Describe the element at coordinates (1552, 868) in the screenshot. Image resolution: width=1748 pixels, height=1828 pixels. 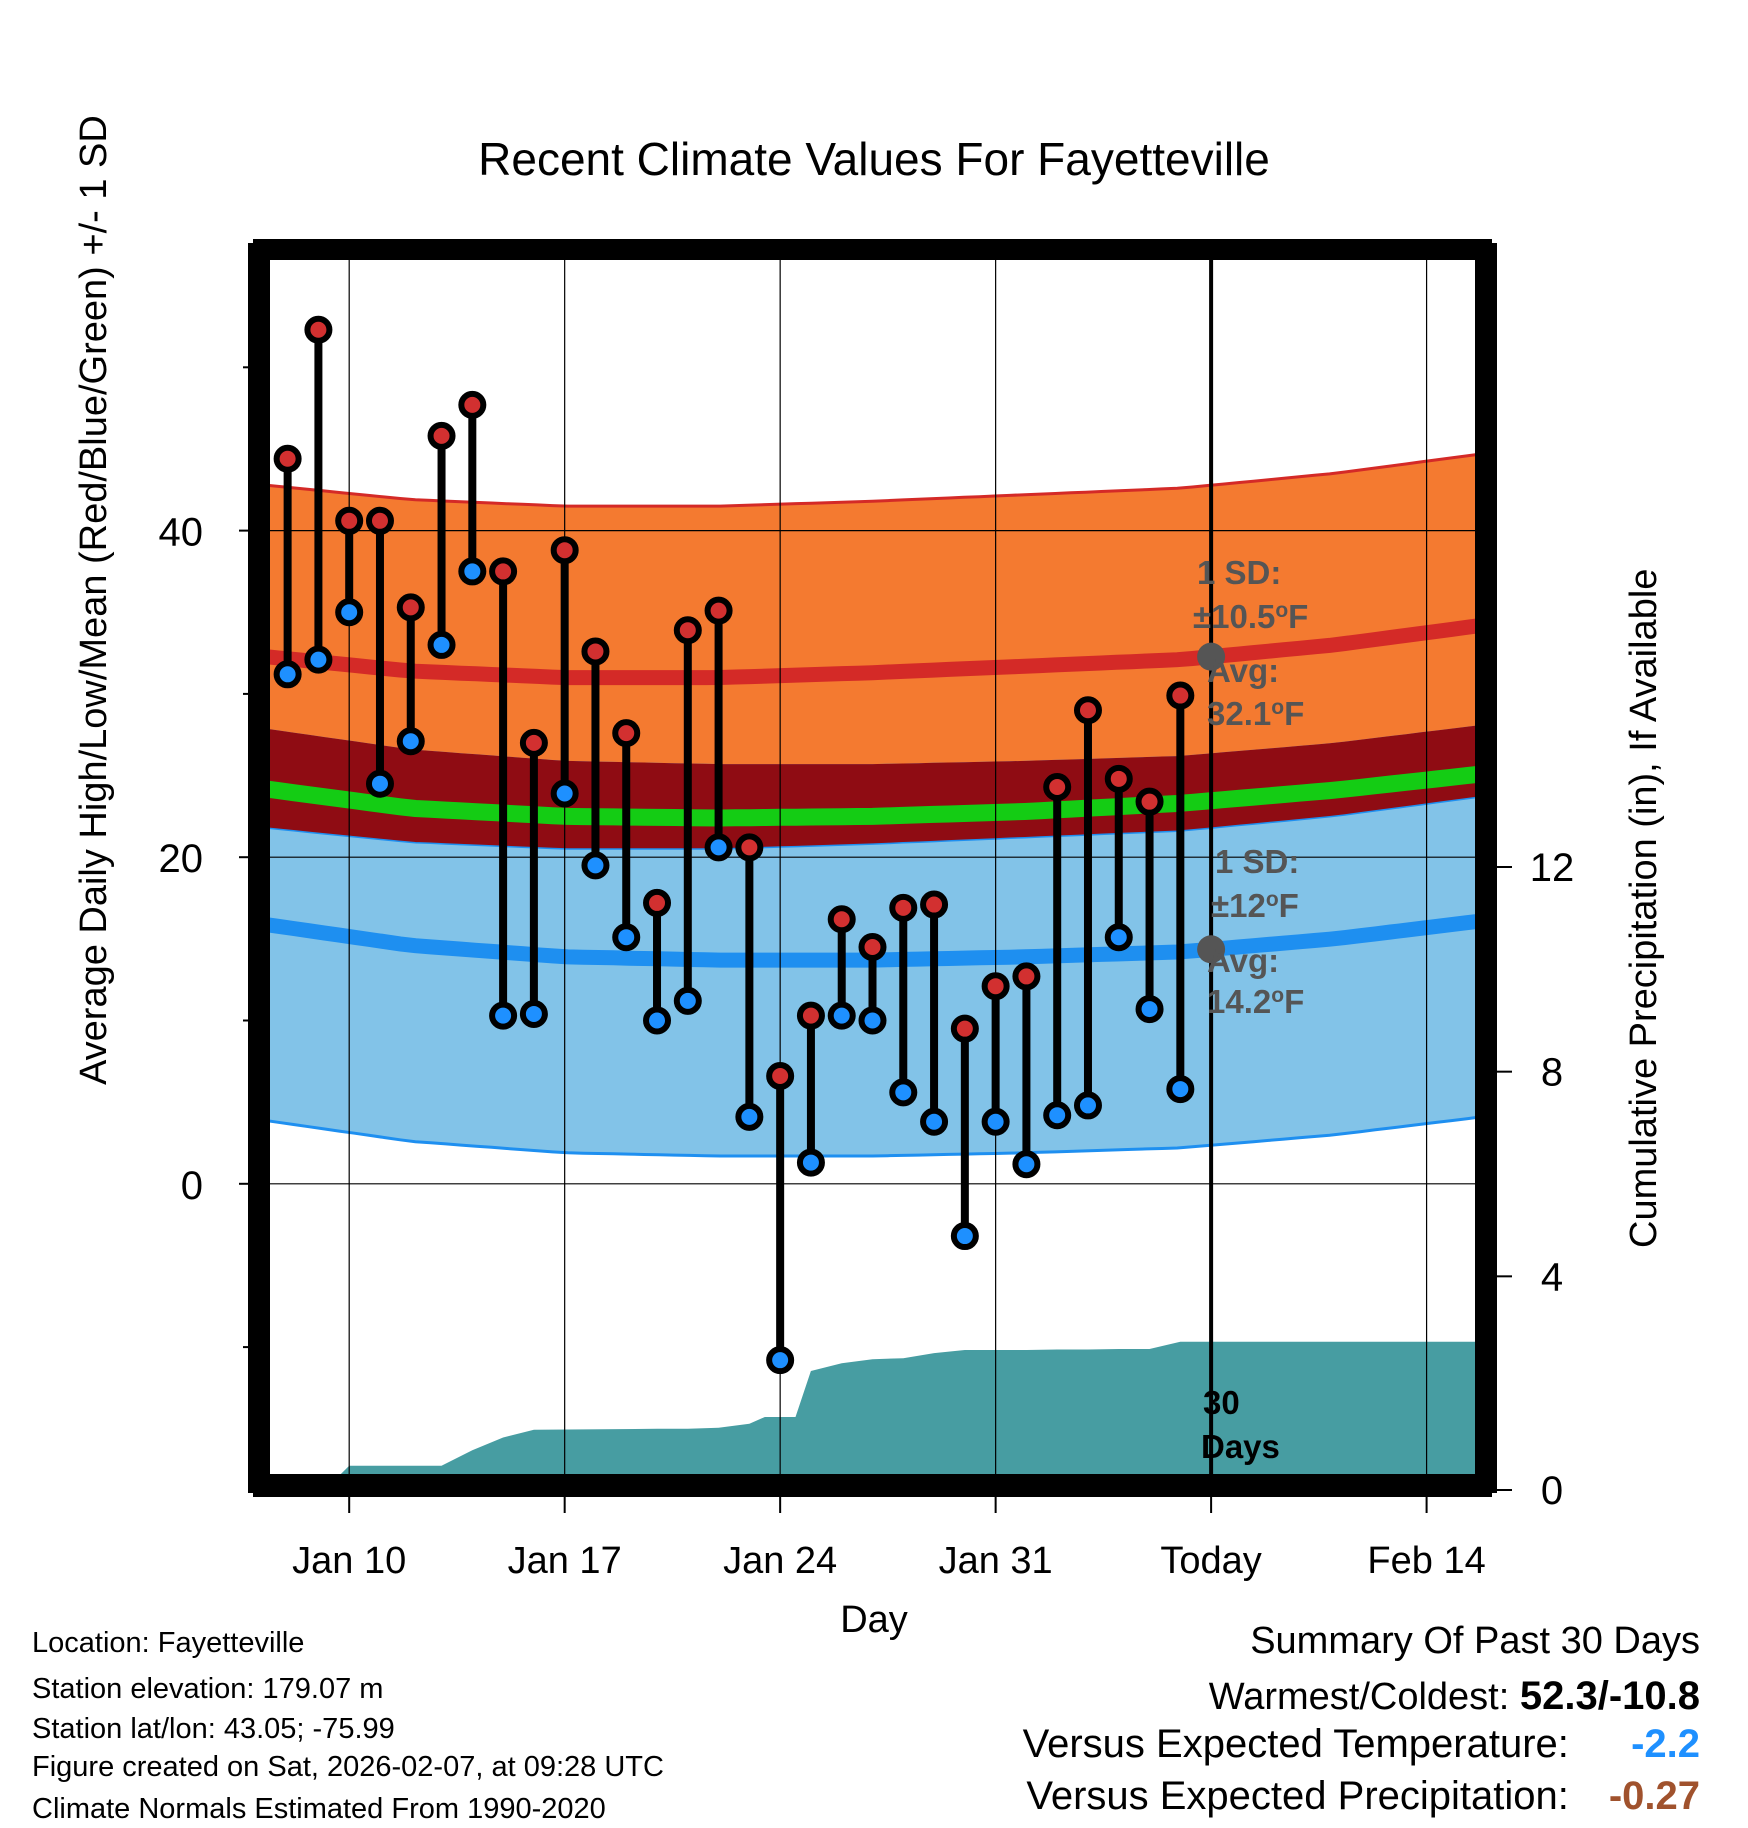
I see `y2-tick-label: 12` at that location.